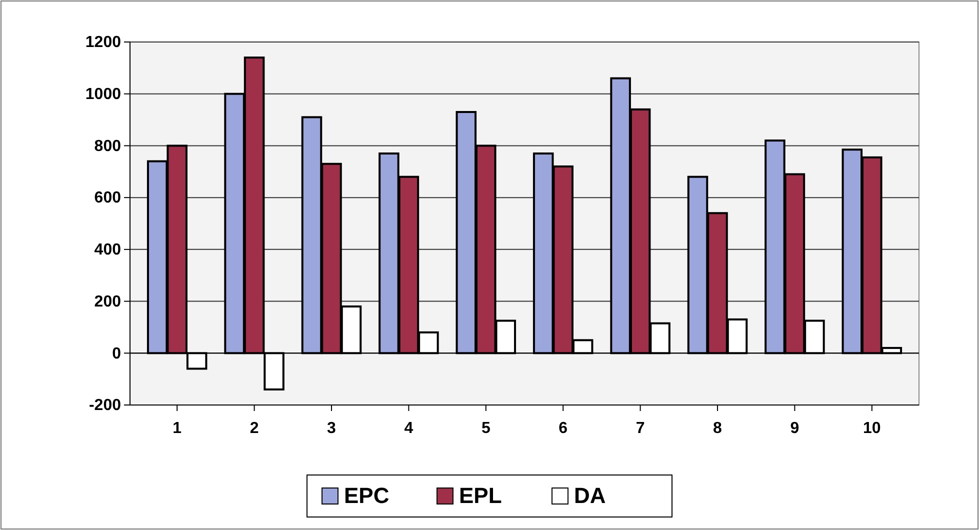  What do you see at coordinates (485, 429) in the screenshot?
I see `x-tick-label: 5` at bounding box center [485, 429].